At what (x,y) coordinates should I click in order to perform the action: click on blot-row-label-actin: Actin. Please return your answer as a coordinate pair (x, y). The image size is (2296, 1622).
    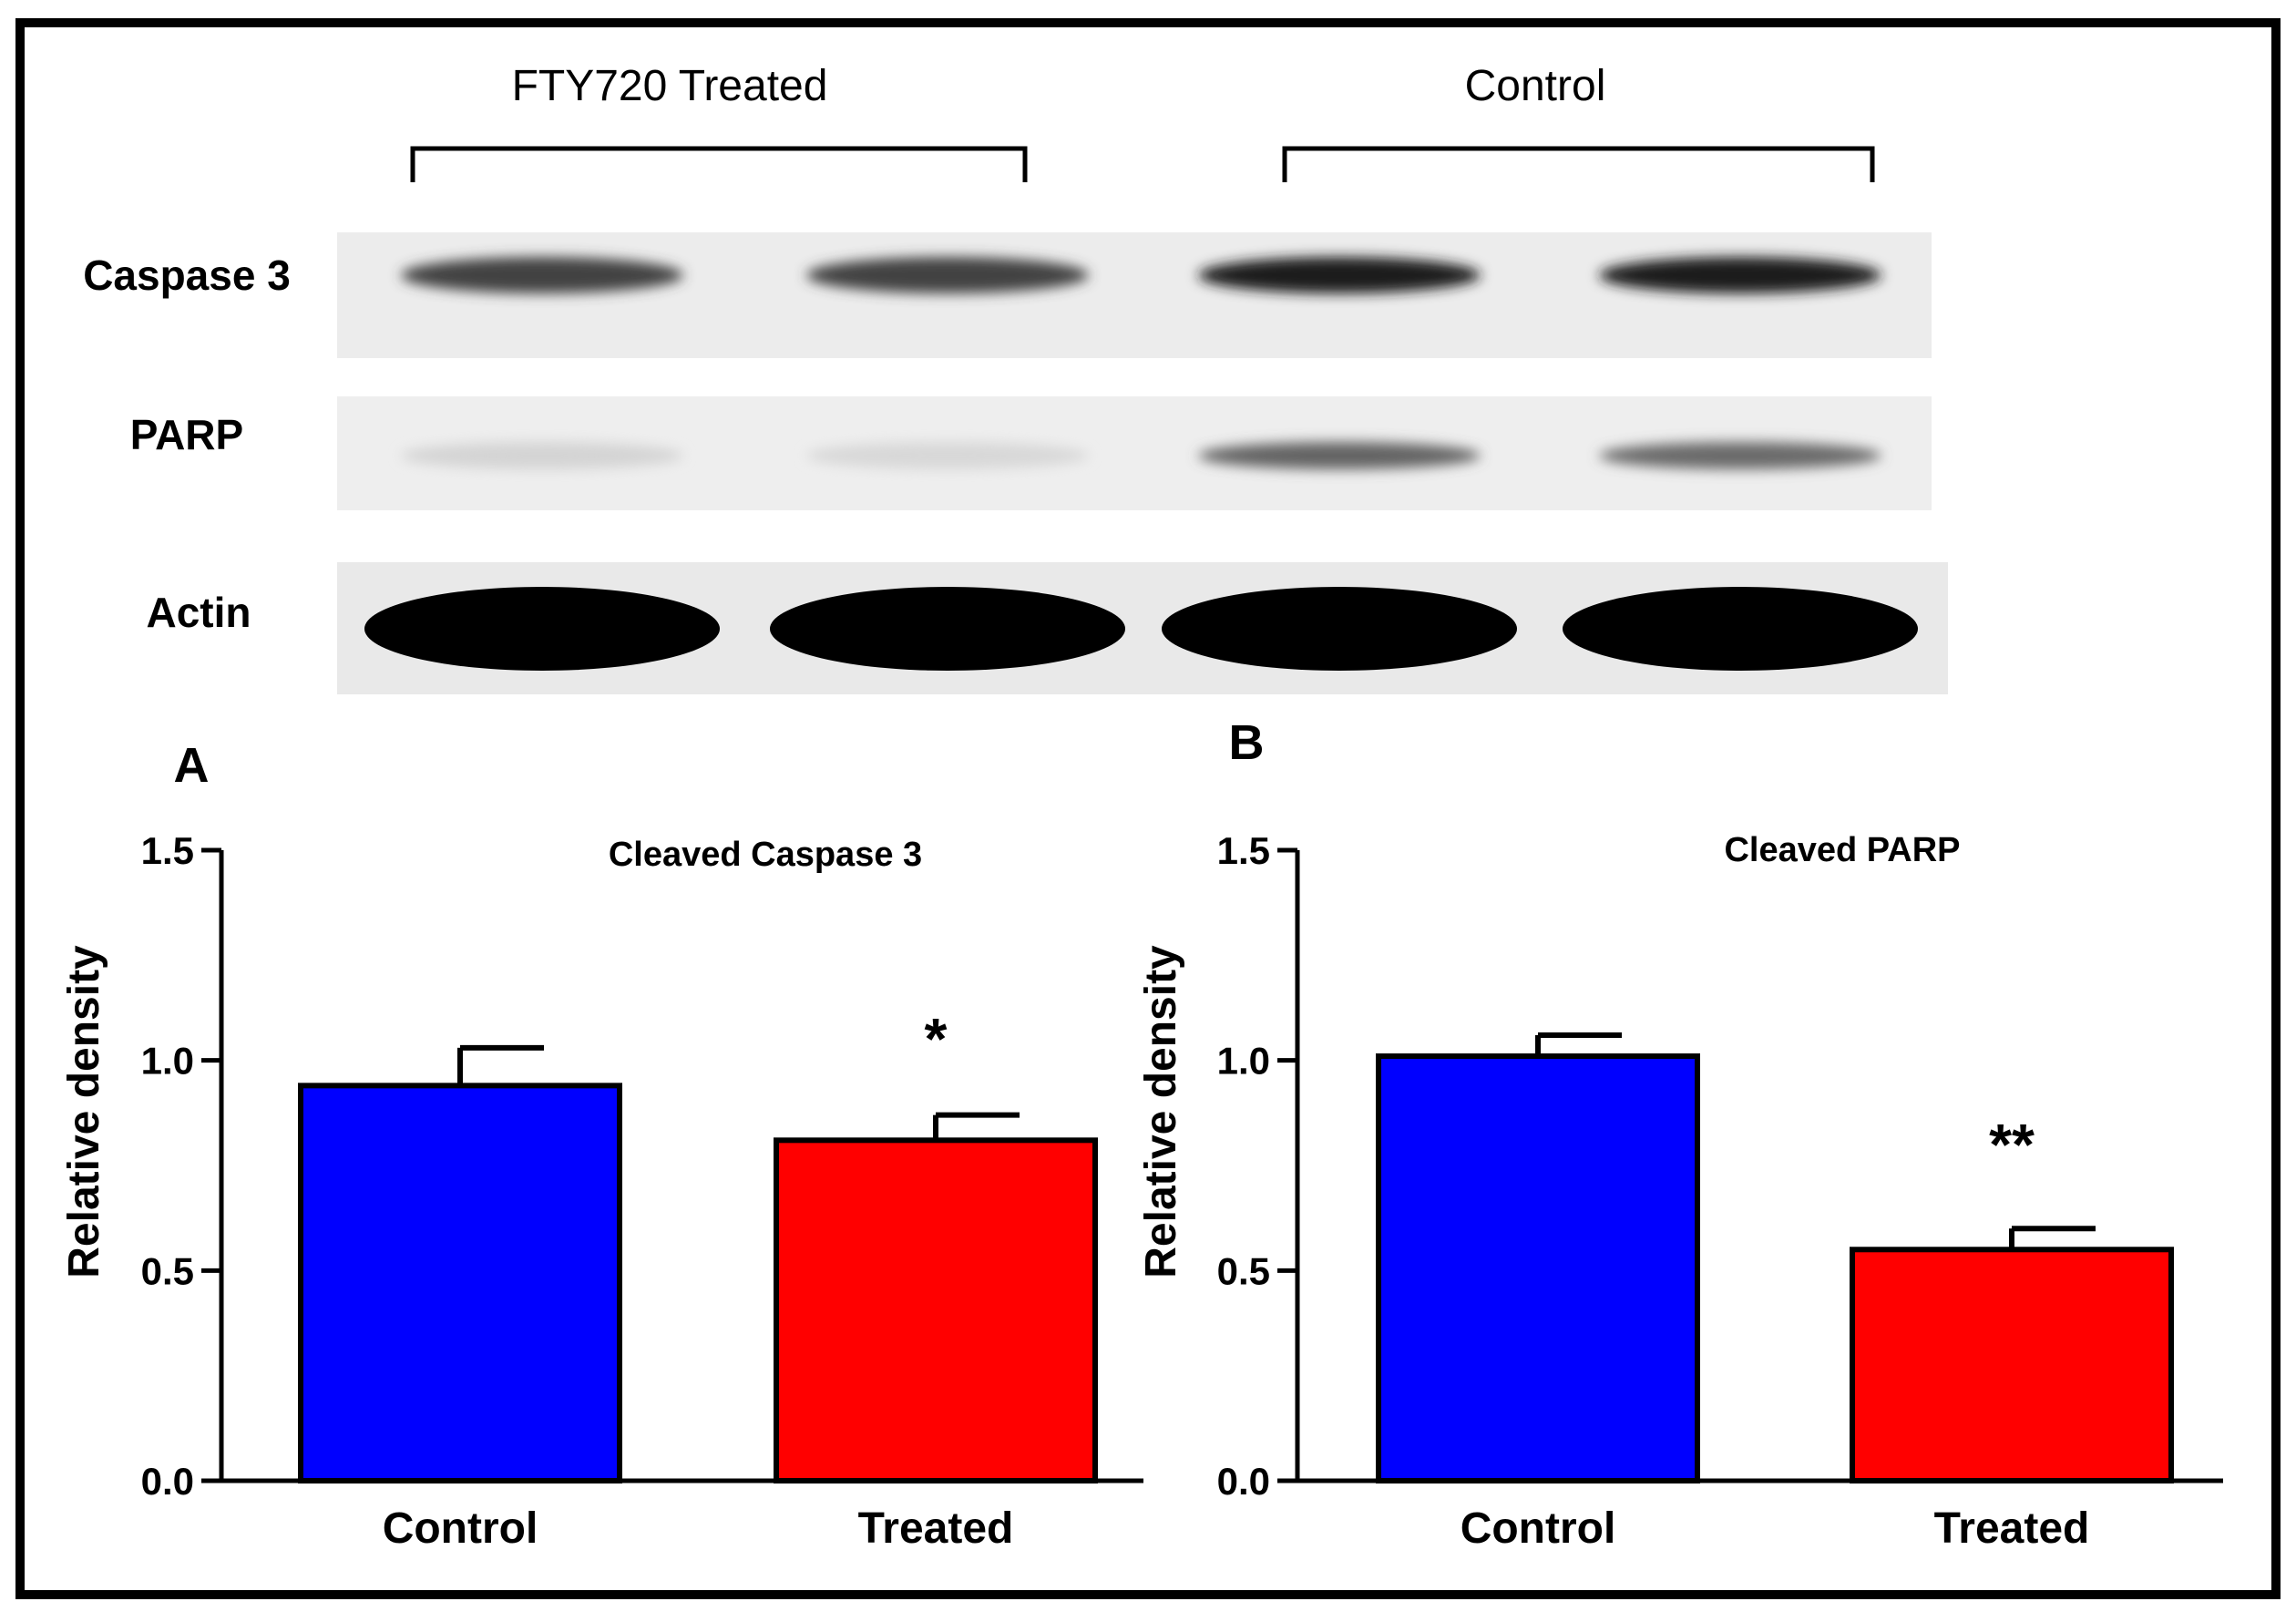
    Looking at the image, I should click on (199, 612).